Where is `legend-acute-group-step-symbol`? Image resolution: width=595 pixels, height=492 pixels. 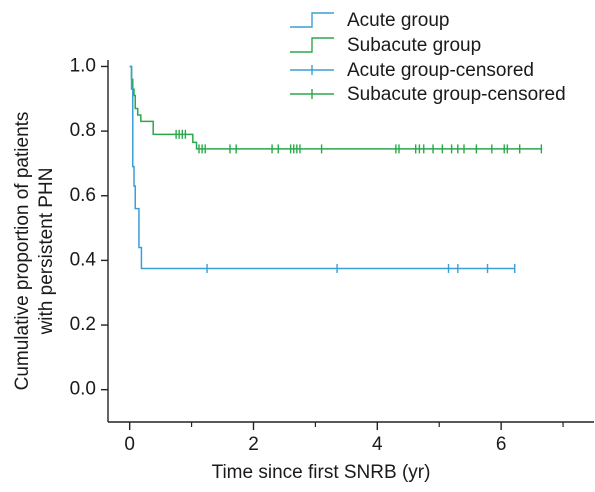
legend-acute-group-step-symbol is located at coordinates (312, 20).